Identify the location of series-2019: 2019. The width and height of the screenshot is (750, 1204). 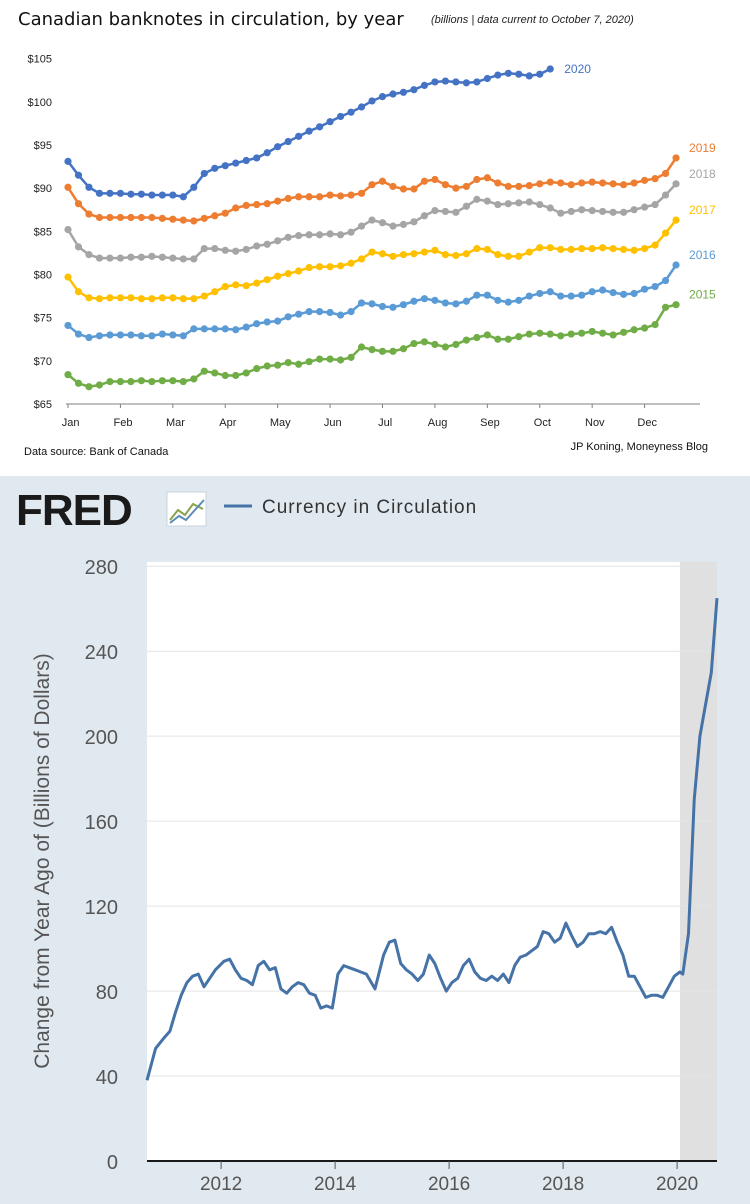
(390, 183).